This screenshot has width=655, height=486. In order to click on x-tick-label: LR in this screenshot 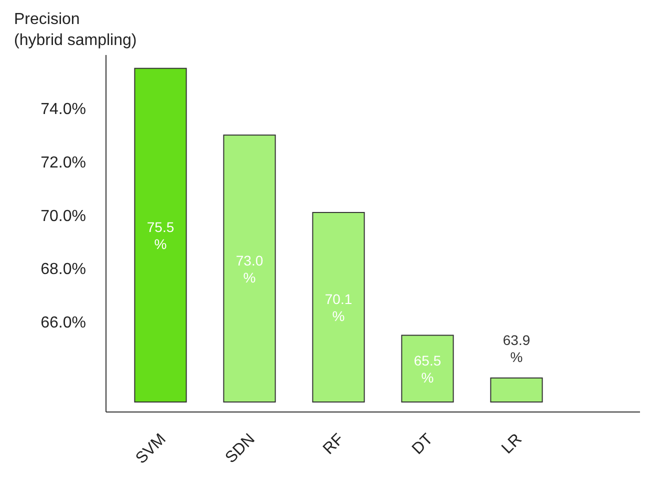, I will do `click(512, 444)`.